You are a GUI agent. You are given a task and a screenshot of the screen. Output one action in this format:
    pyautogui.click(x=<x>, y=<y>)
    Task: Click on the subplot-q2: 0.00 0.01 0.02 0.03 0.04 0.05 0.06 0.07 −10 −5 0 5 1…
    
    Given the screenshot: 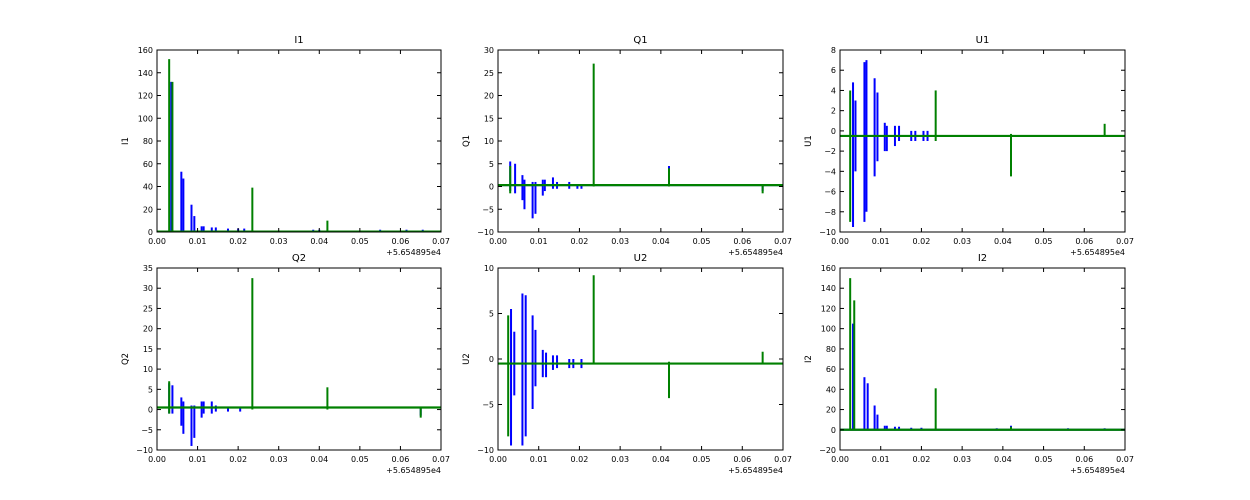 What is the action you would take?
    pyautogui.click(x=285, y=364)
    